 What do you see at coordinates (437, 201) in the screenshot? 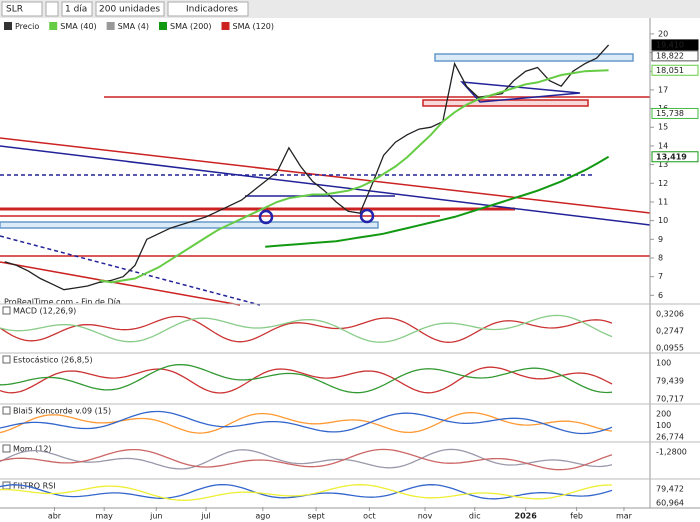
I see `price-series` at bounding box center [437, 201].